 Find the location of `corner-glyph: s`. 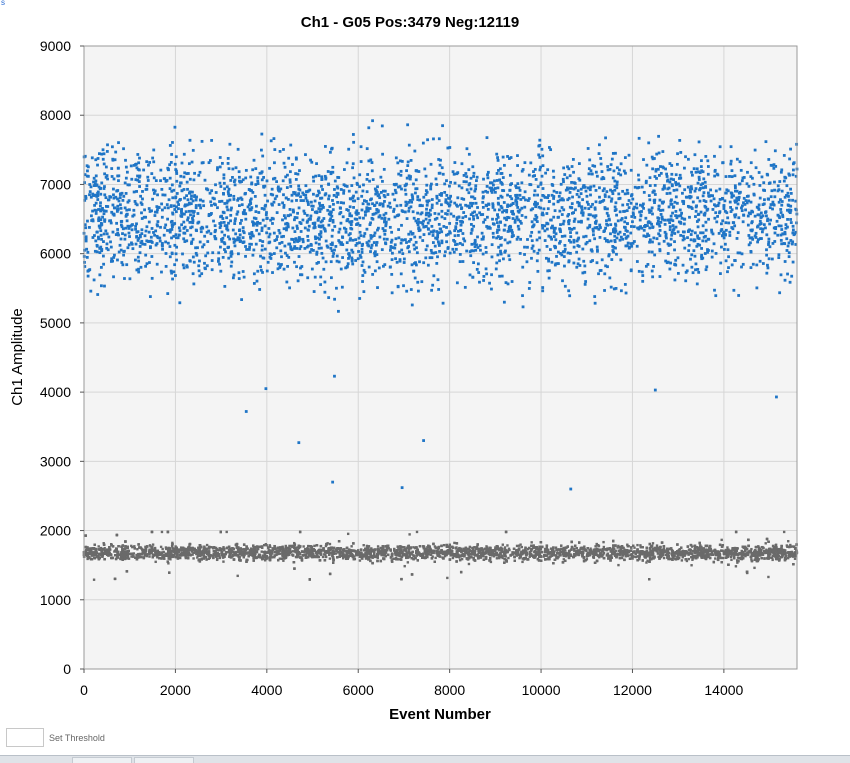

corner-glyph: s is located at coordinates (3, 3).